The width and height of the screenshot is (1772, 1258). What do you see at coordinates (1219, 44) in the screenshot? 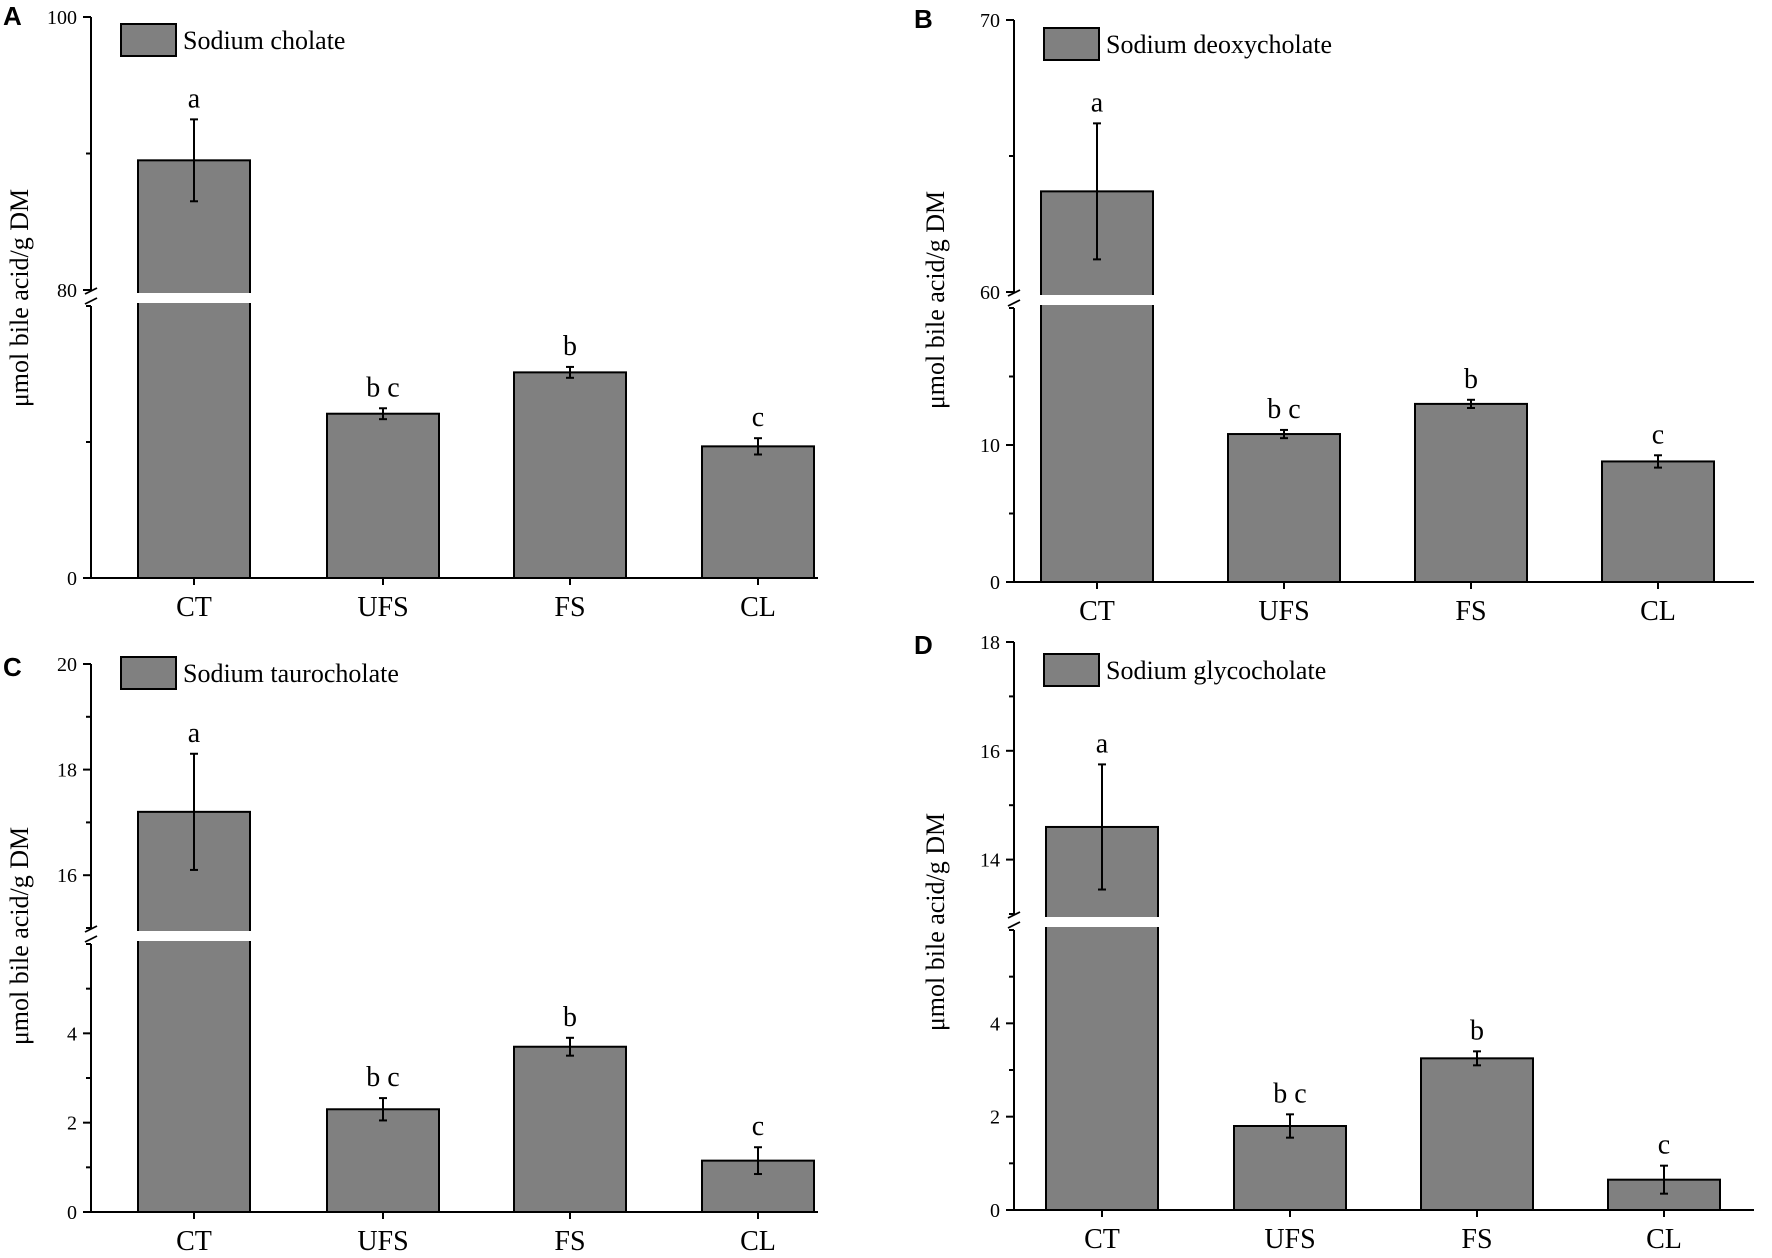
I see `legend-label: Sodium deoxycholate` at bounding box center [1219, 44].